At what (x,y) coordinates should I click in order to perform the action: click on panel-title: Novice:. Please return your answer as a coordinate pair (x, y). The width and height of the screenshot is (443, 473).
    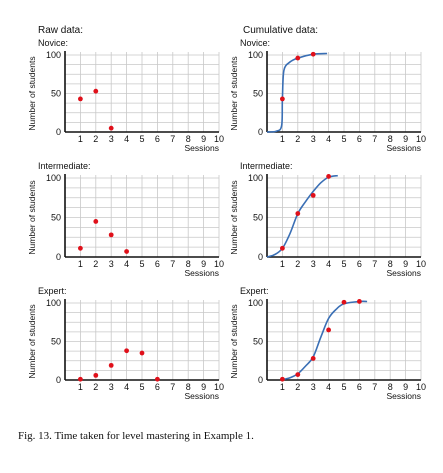
    Looking at the image, I should click on (255, 43).